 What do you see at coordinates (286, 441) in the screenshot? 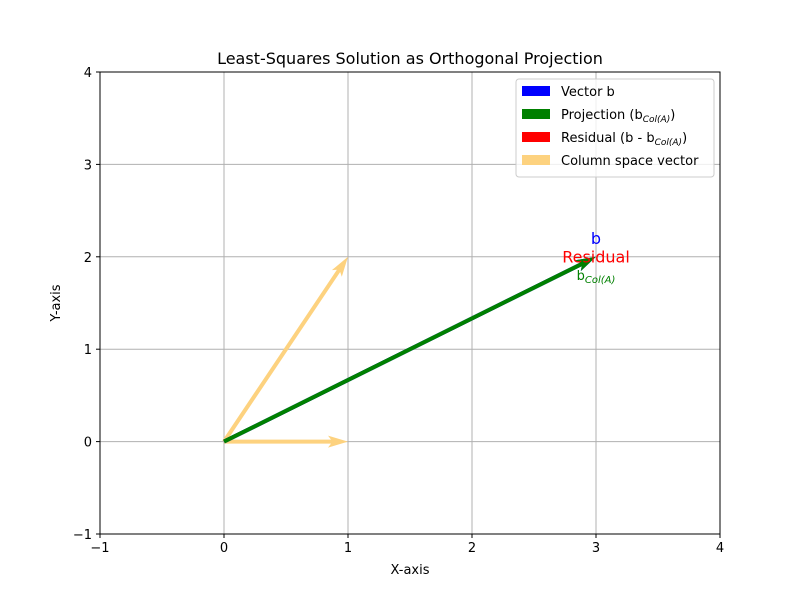
I see `vector-col1` at bounding box center [286, 441].